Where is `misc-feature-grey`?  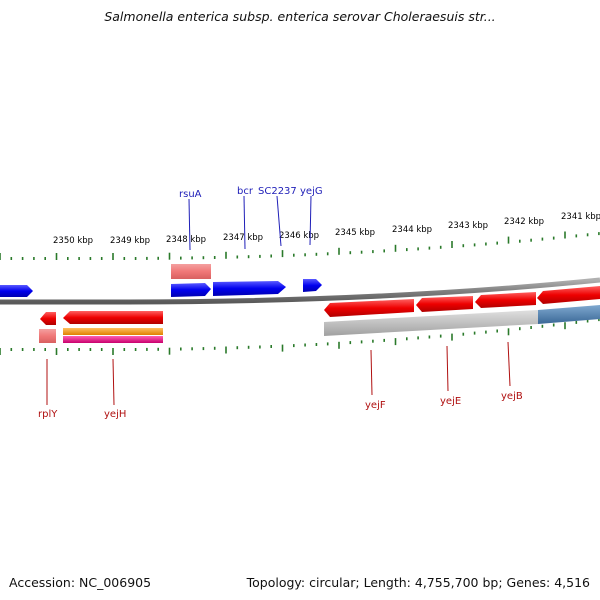 misc-feature-grey is located at coordinates (431, 323).